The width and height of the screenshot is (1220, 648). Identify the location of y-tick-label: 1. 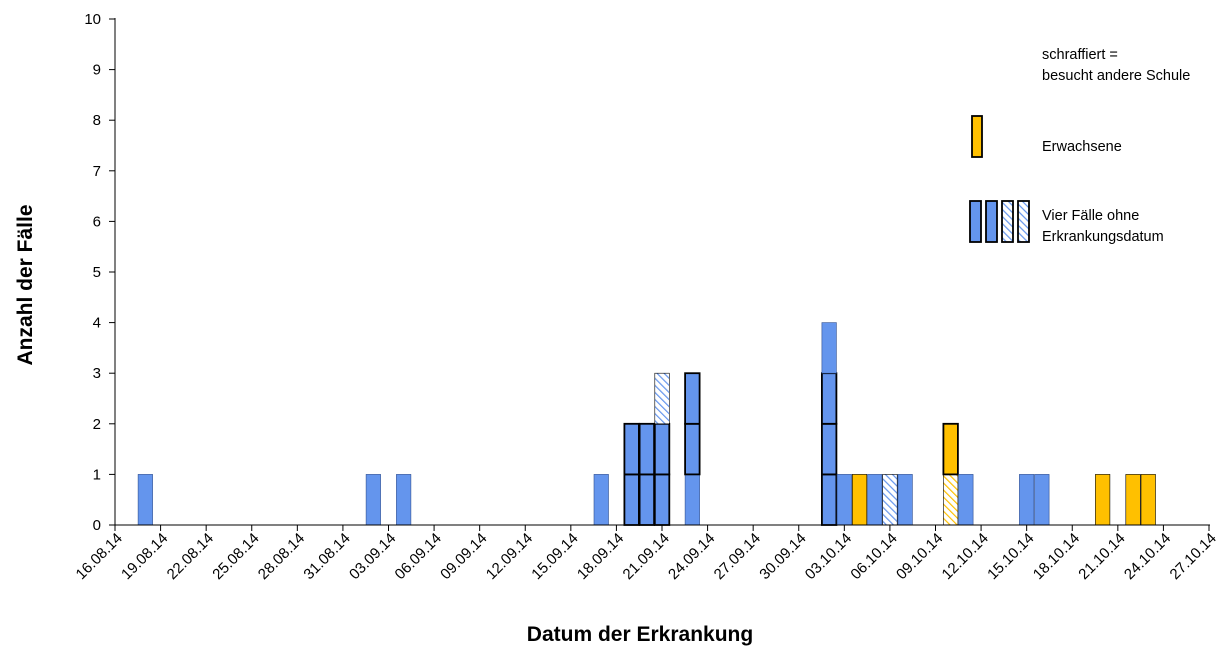
(97, 474).